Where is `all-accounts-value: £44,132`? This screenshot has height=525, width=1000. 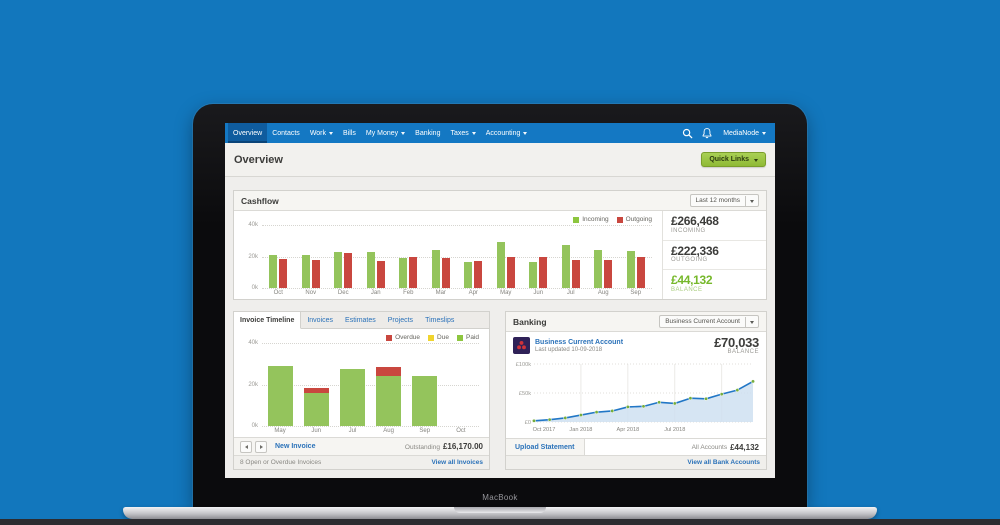 all-accounts-value: £44,132 is located at coordinates (744, 447).